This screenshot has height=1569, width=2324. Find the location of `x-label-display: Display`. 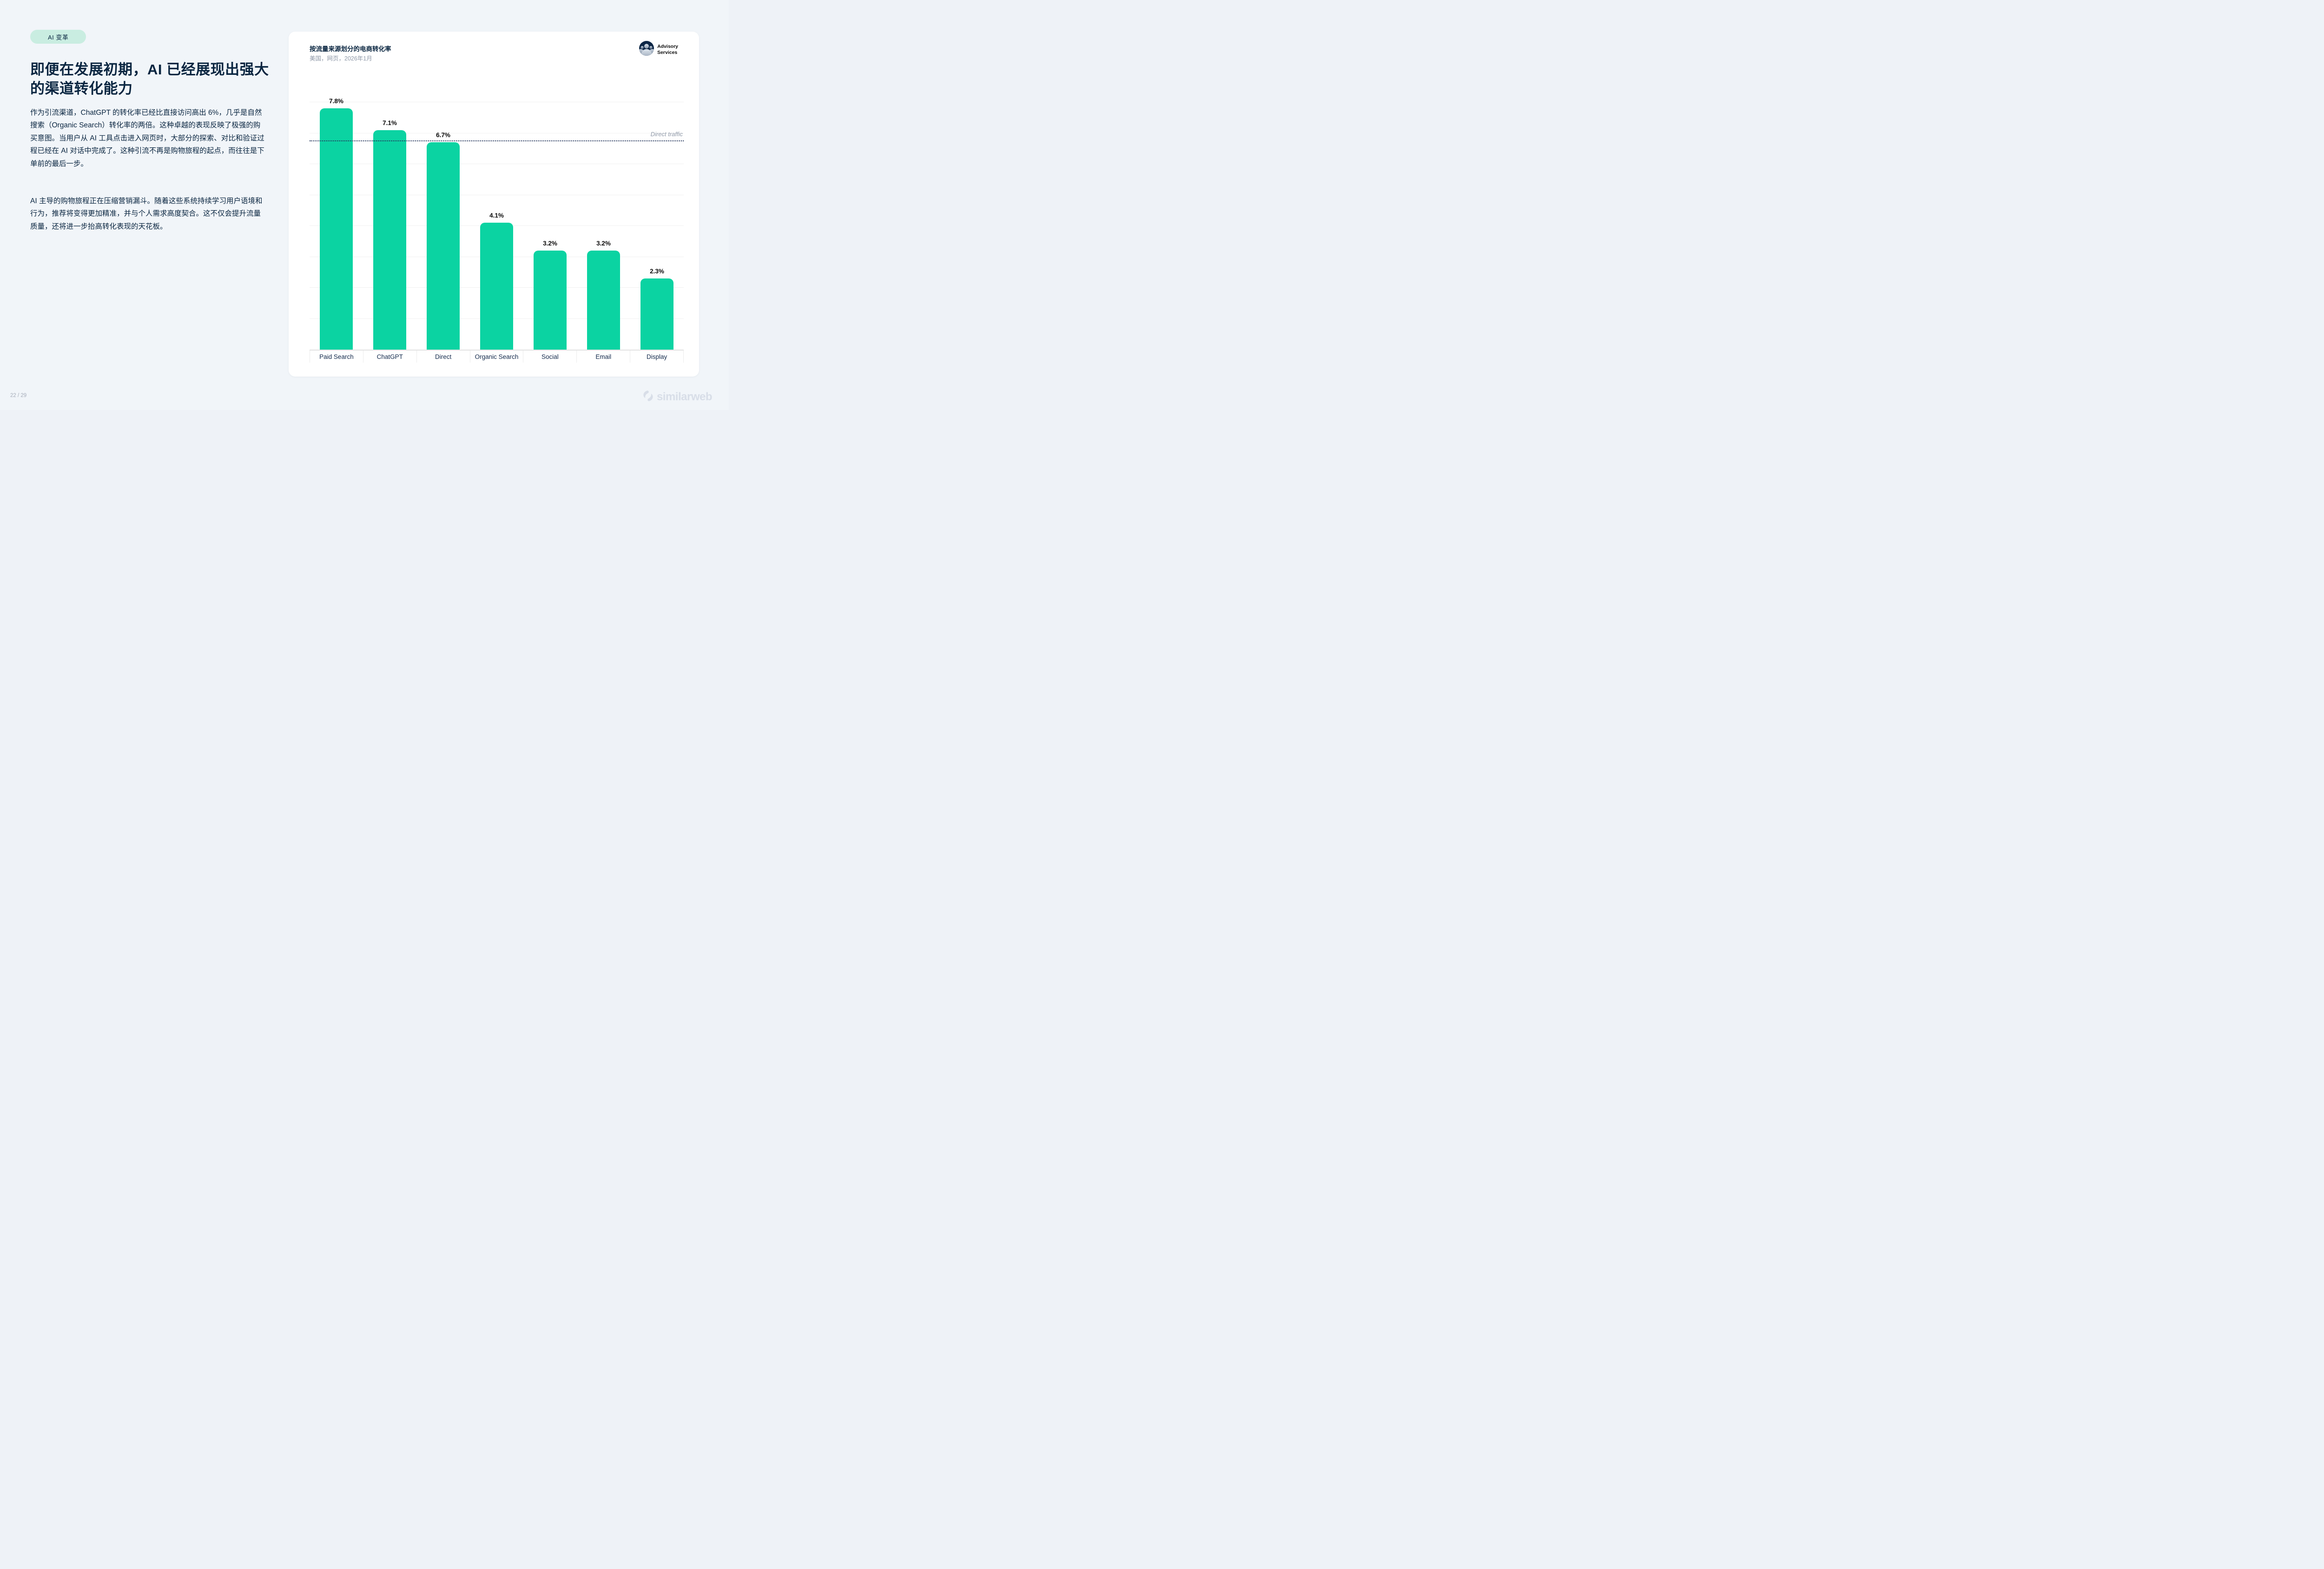

x-label-display: Display is located at coordinates (657, 357).